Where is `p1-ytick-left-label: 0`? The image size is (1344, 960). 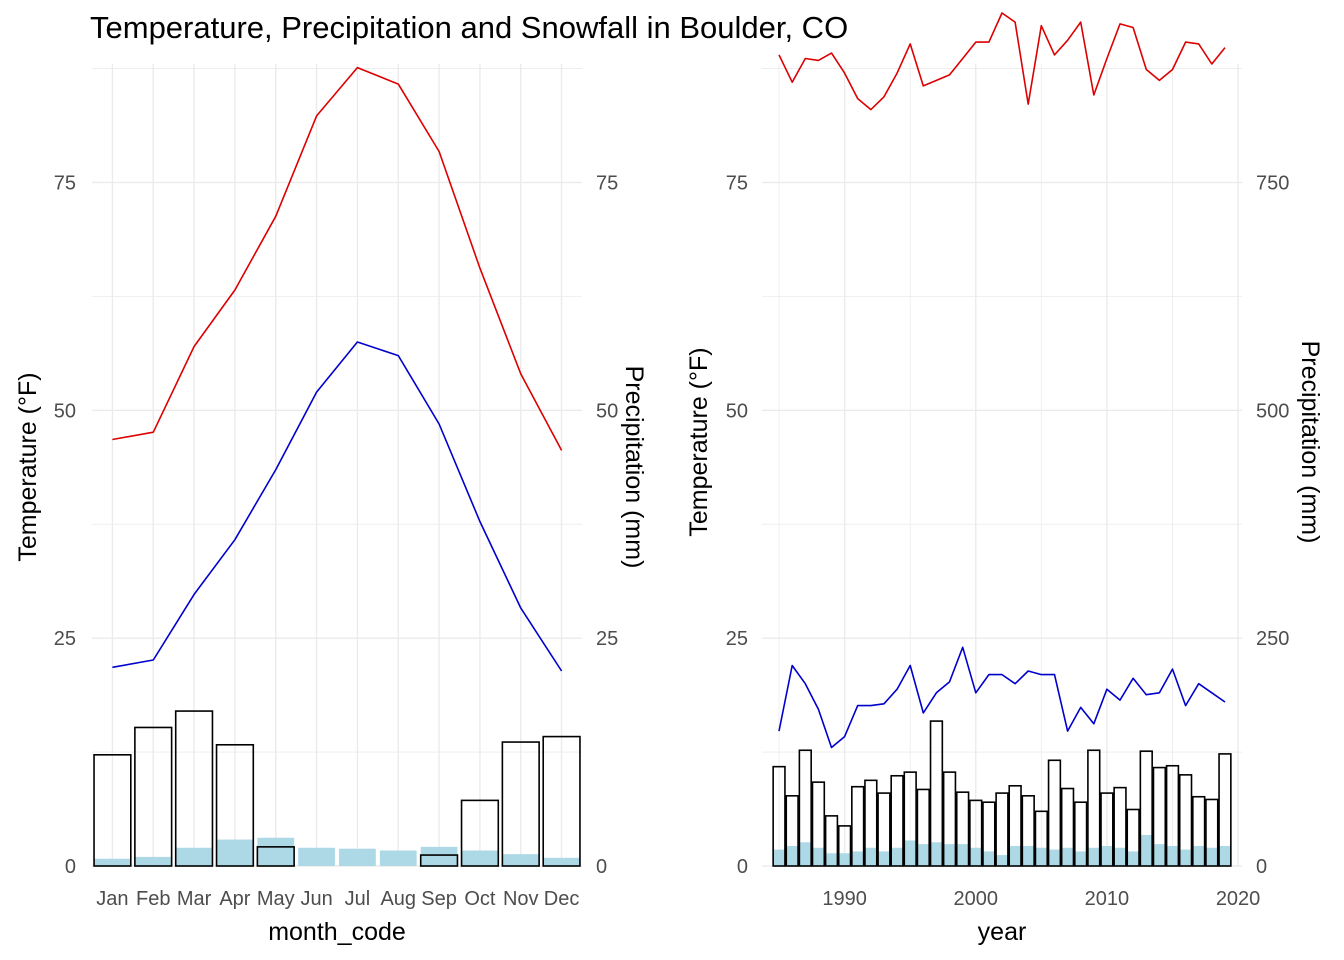 p1-ytick-left-label: 0 is located at coordinates (70, 867).